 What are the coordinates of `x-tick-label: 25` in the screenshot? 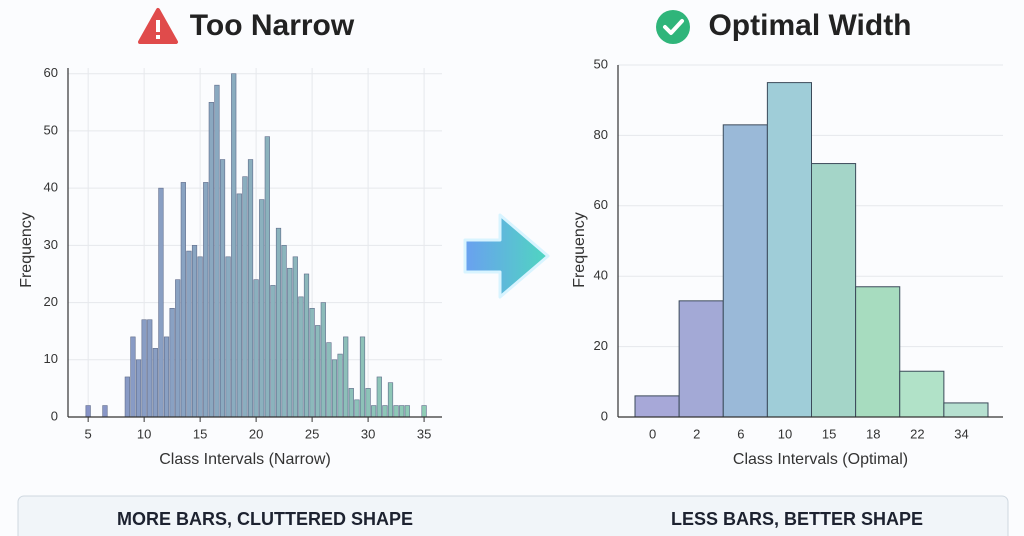 It's located at (312, 433).